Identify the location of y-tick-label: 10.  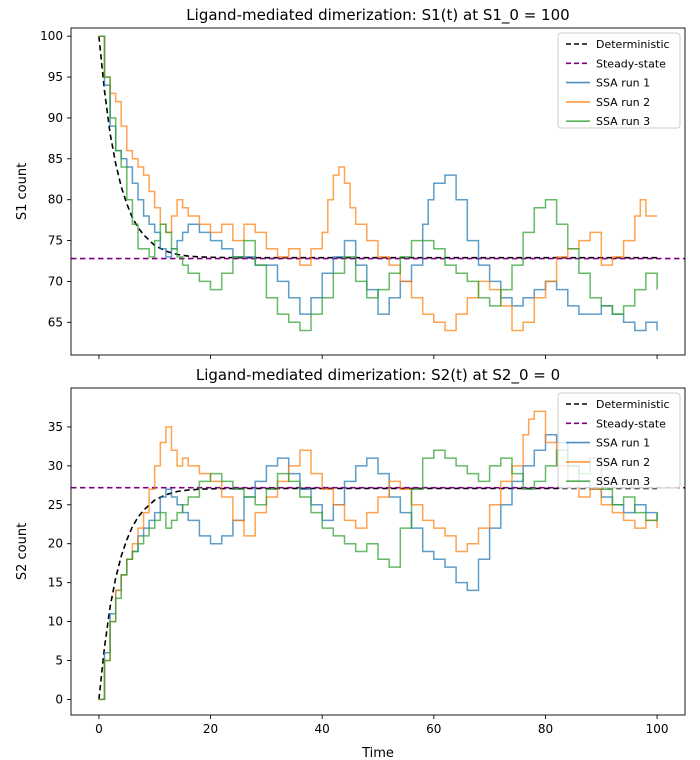
(55, 622).